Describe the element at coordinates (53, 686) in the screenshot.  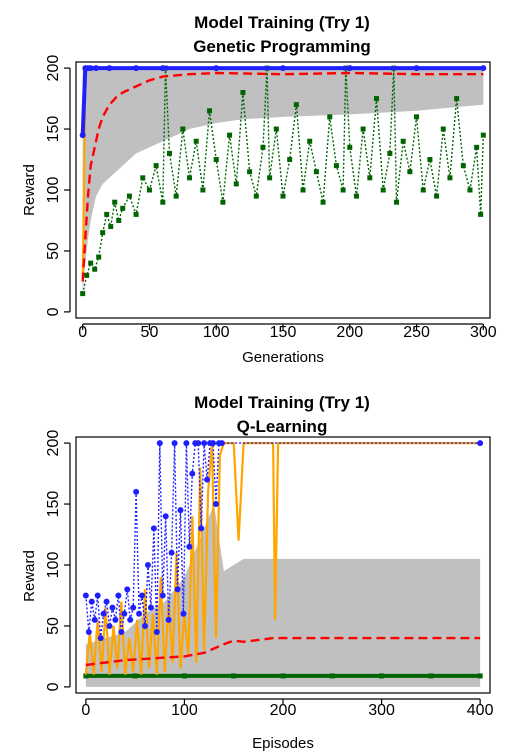
I see `y-tick-label: 0` at that location.